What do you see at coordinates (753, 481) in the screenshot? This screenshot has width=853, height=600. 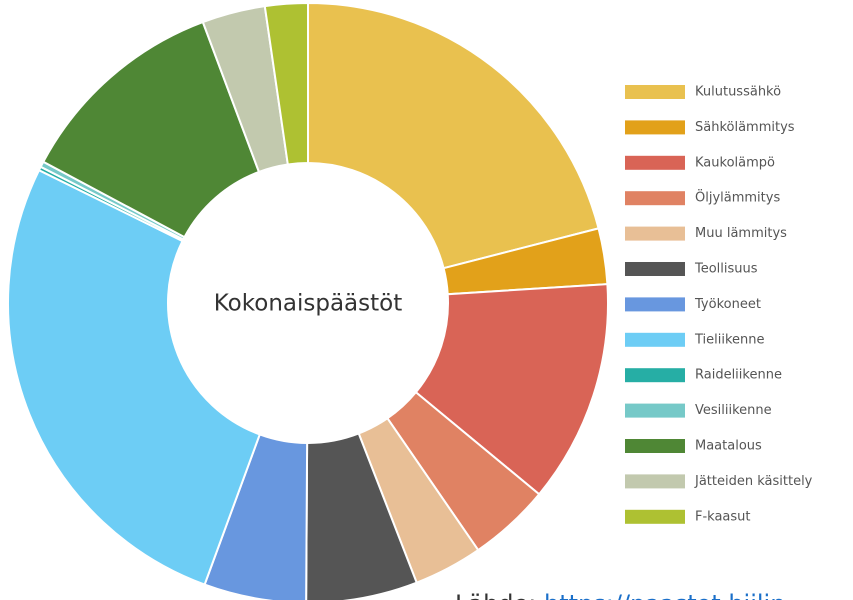 I see `legend-label: Jätteiden käsittely` at bounding box center [753, 481].